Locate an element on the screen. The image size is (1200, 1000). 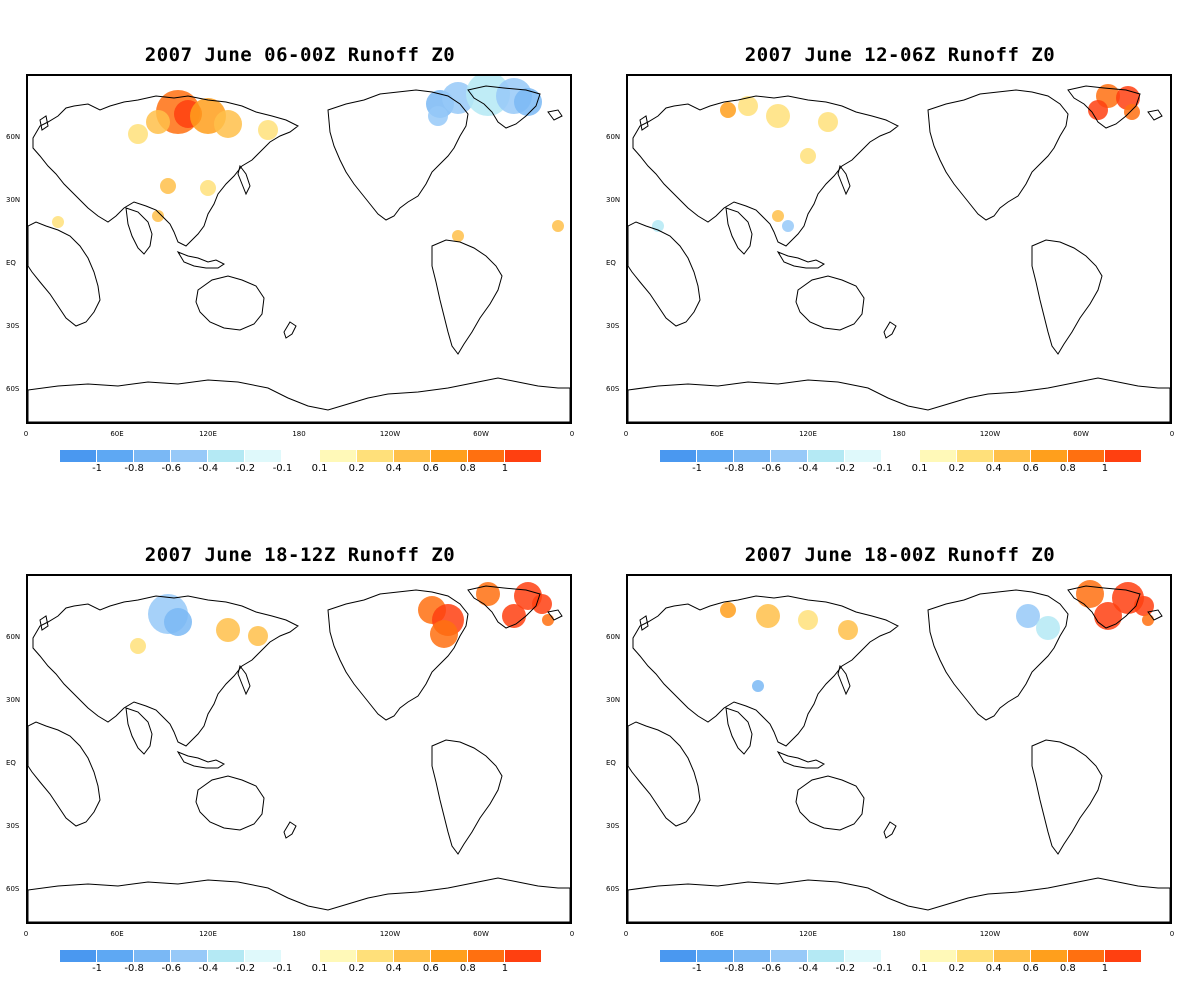
panel-title: 2007 June 18-00Z Runoff Z0 is located at coordinates (900, 555).